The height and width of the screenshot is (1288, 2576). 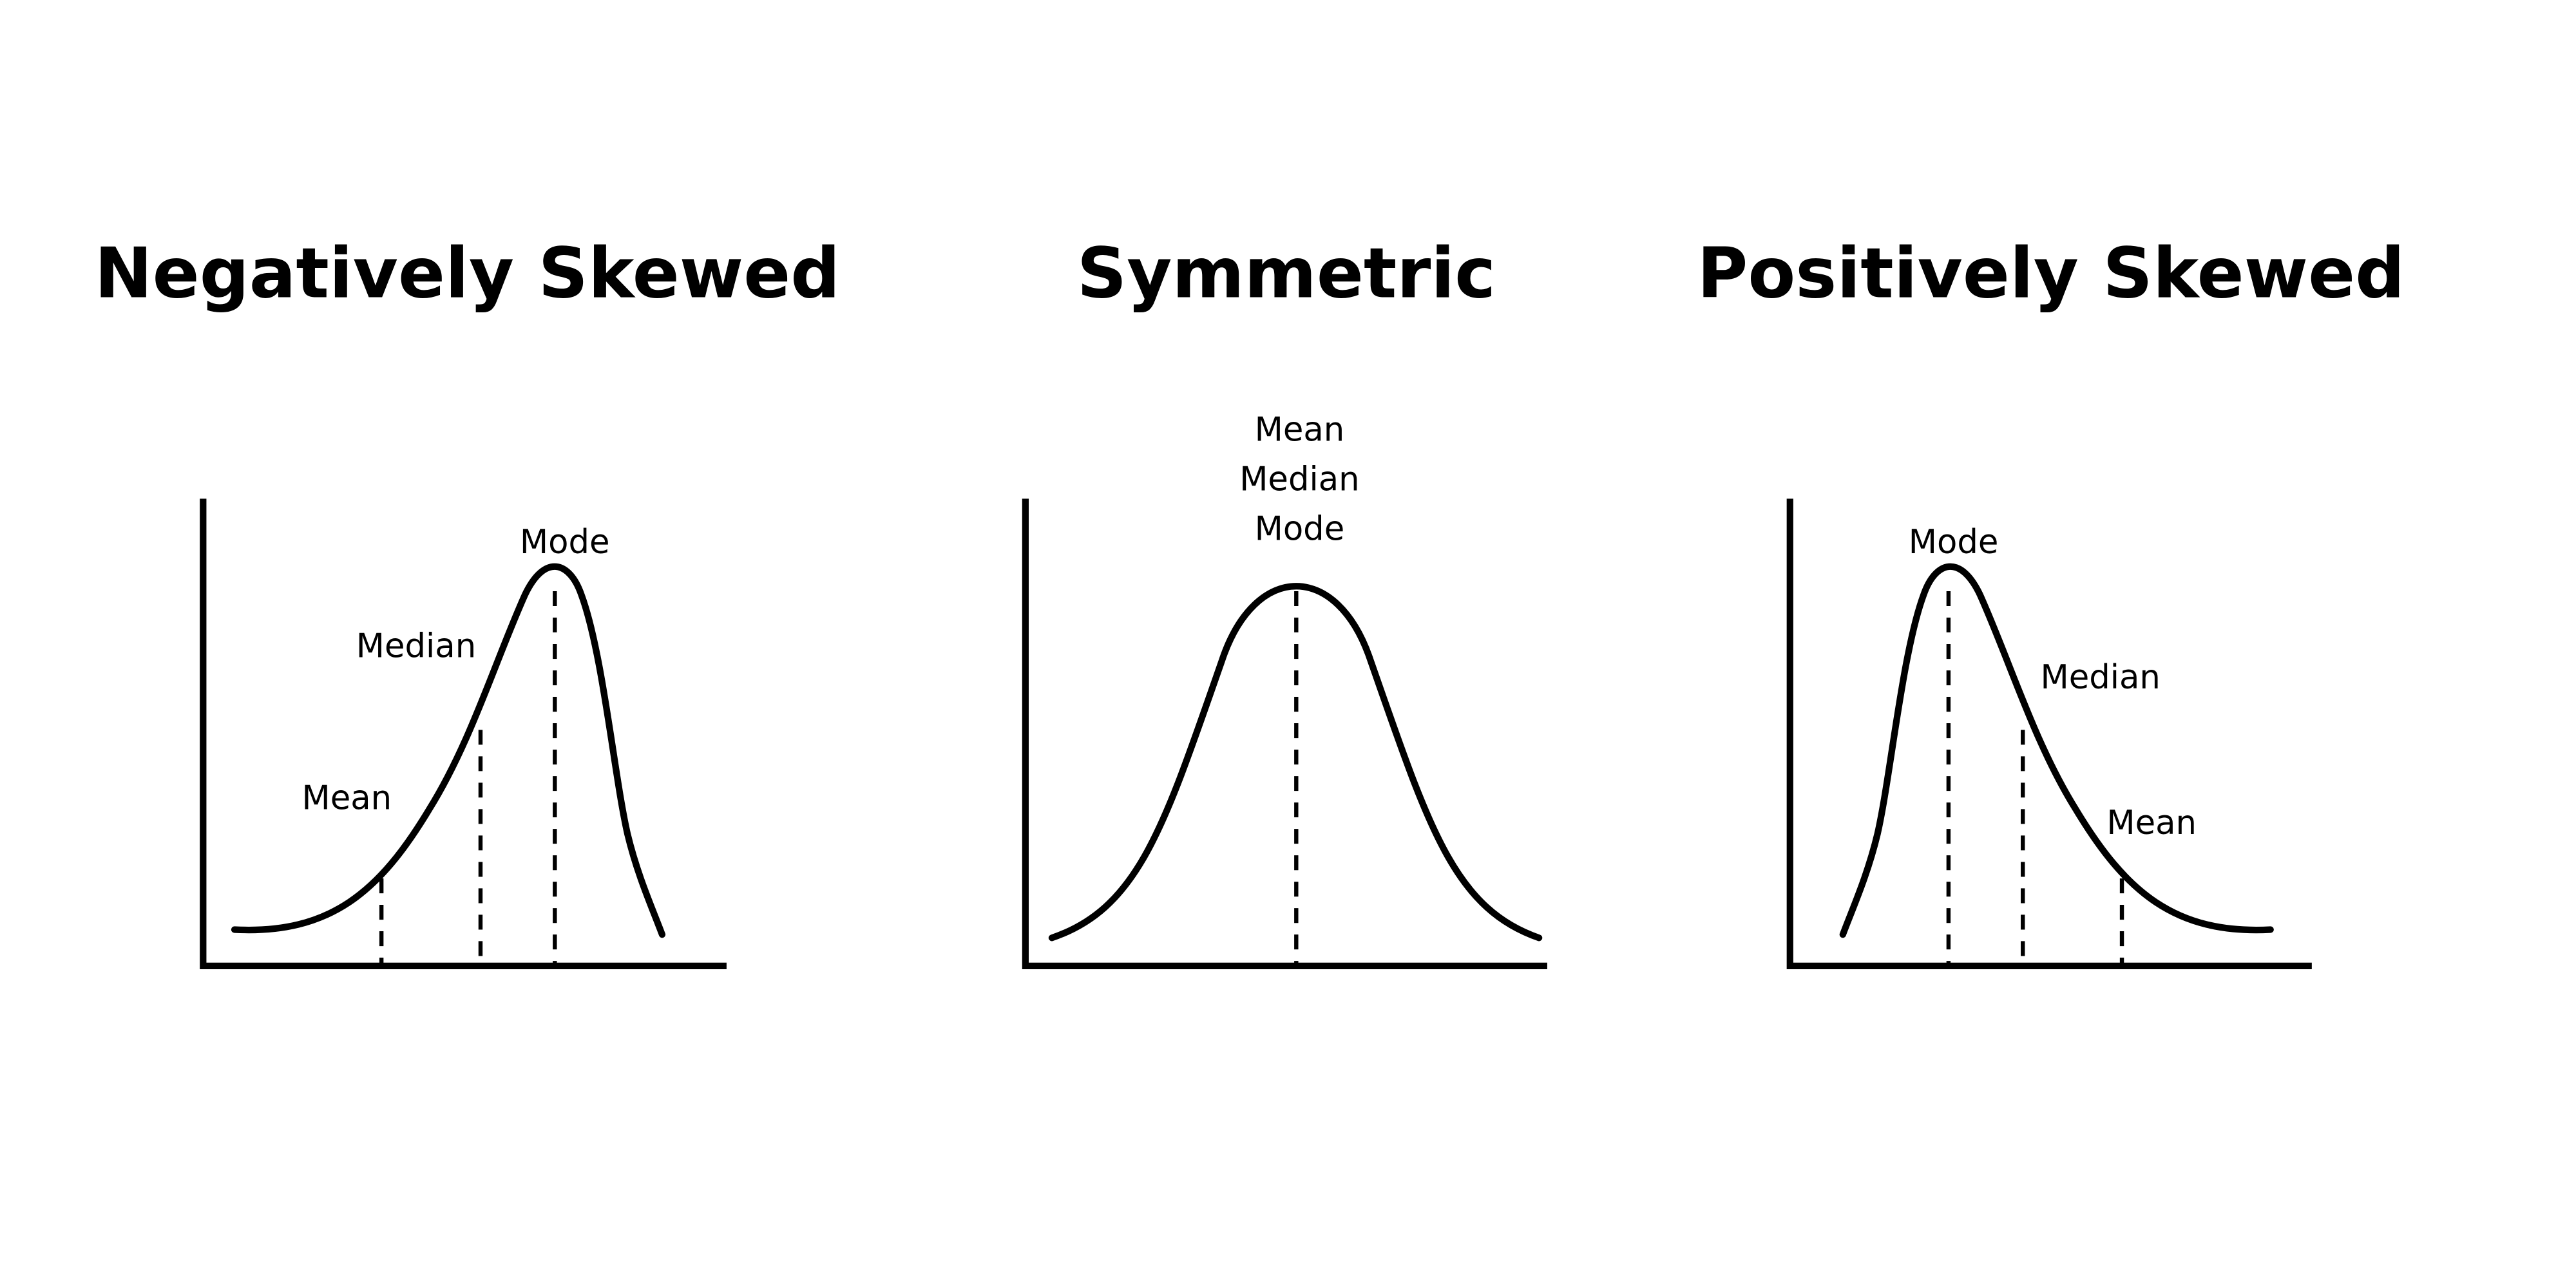 I want to click on panel-title: Positively Skewed, so click(x=2051, y=274).